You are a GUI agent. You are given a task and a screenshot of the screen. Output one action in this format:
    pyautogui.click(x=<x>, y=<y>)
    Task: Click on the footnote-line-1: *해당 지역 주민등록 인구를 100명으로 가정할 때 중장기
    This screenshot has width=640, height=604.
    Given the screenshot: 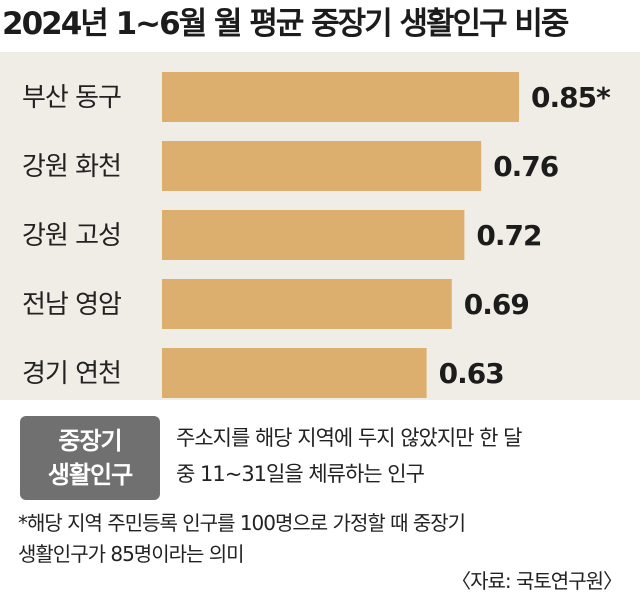 What is the action you would take?
    pyautogui.click(x=242, y=523)
    